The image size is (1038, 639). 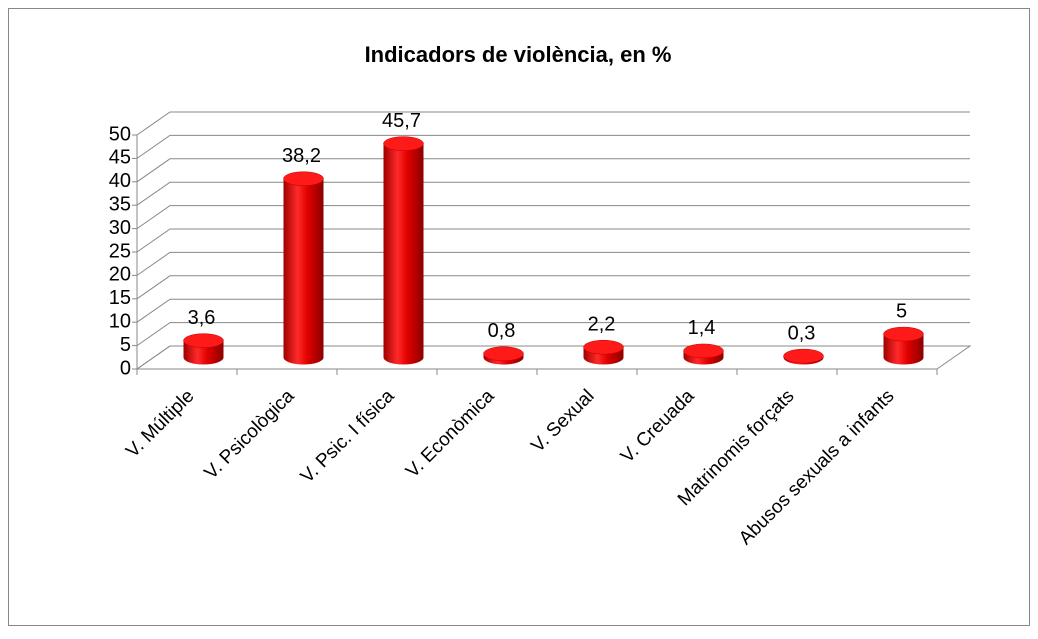 I want to click on y-tick-label: 40, so click(x=120, y=181).